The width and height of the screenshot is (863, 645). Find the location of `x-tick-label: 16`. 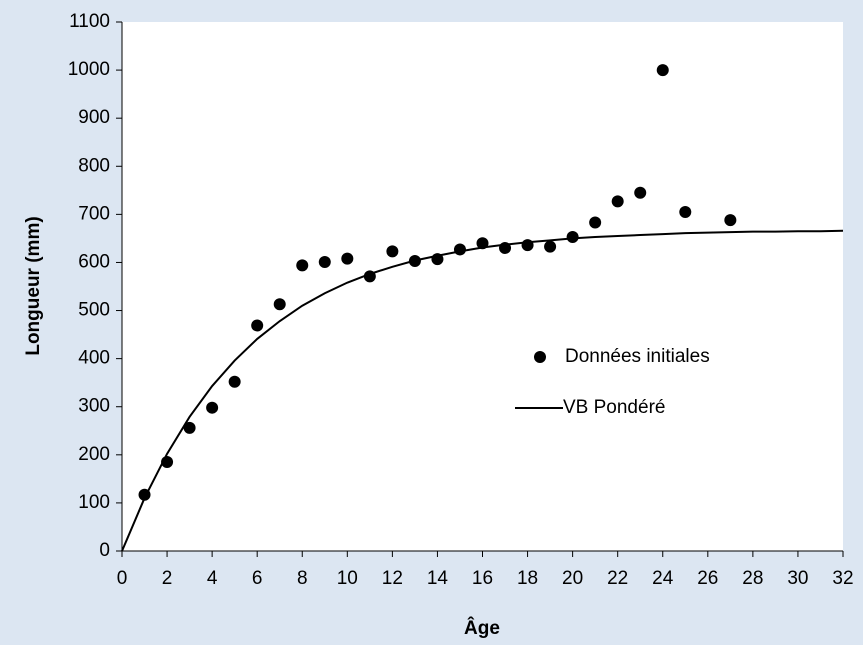

x-tick-label: 16 is located at coordinates (482, 578).